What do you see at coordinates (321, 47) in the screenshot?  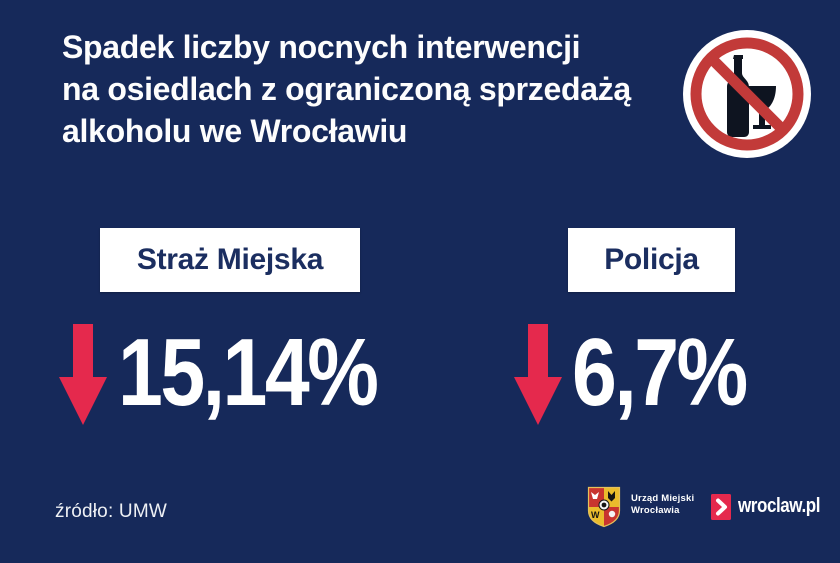 I see `title-line-1: Spadek liczby nocnych interwencji` at bounding box center [321, 47].